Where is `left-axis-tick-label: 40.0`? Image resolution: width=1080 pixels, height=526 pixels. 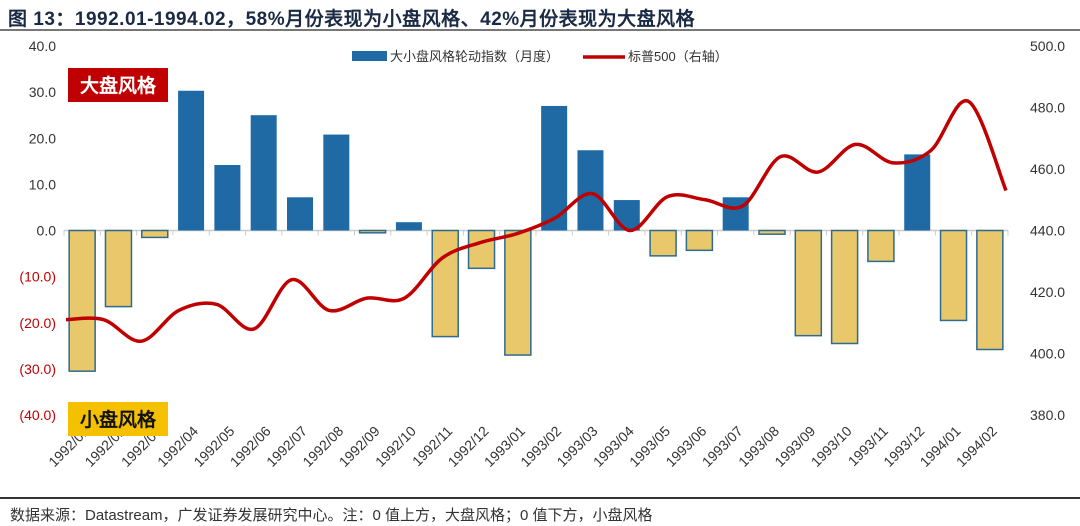 left-axis-tick-label: 40.0 is located at coordinates (42, 46).